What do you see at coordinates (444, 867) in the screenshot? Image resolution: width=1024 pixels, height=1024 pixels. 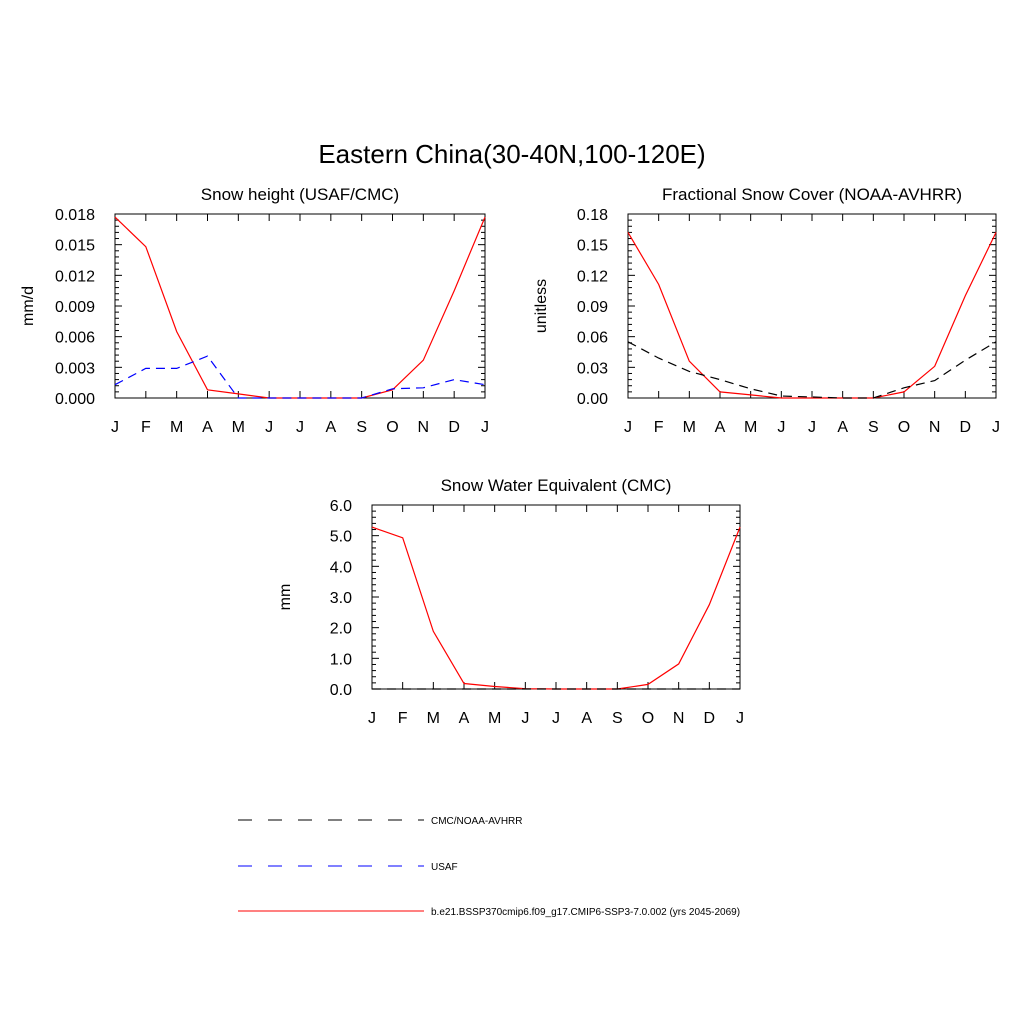 I see `legend-label: USAF` at bounding box center [444, 867].